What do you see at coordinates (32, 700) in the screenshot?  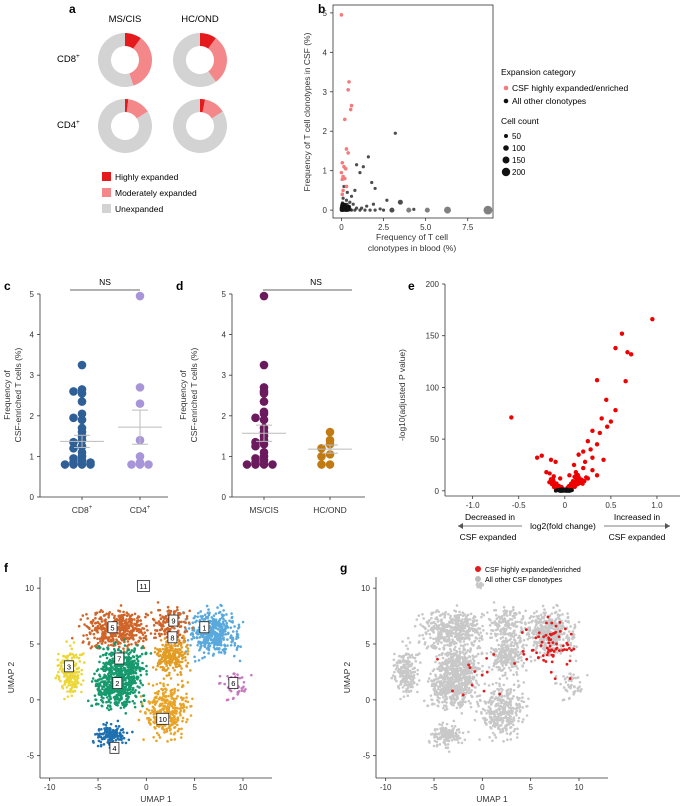 I see `ytick-label-umap: 0` at bounding box center [32, 700].